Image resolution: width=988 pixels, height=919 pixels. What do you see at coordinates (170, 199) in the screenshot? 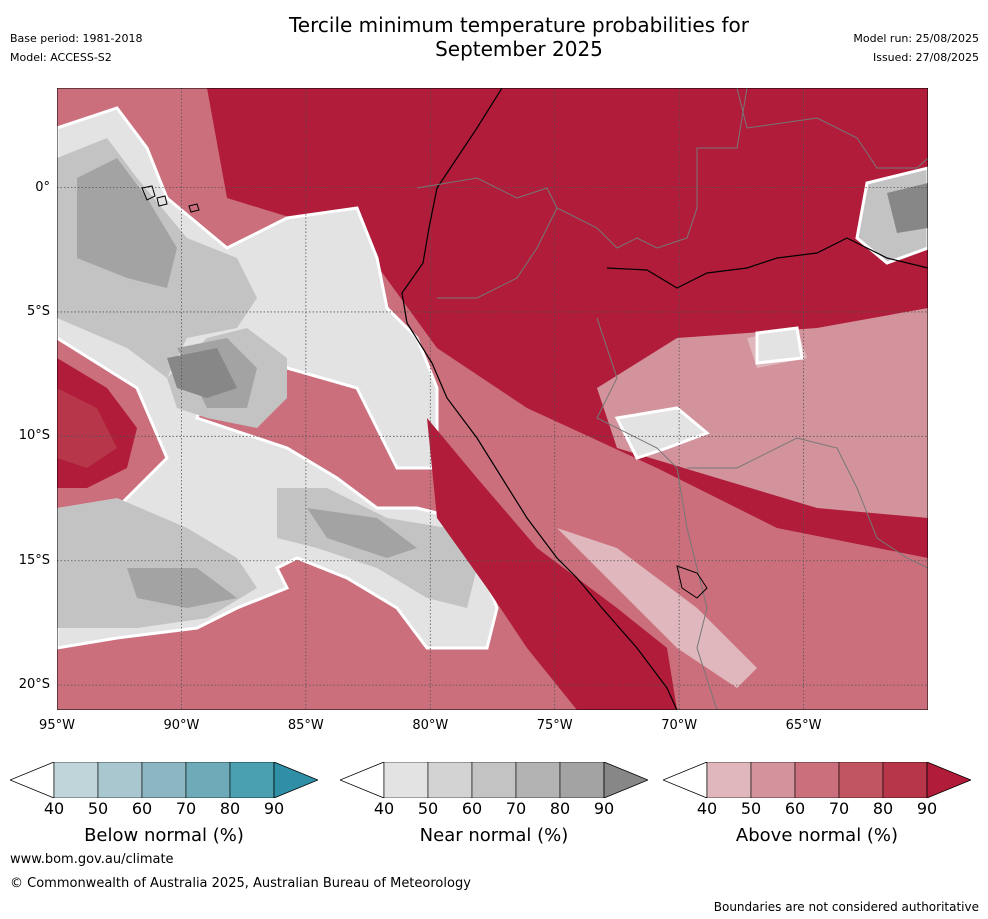
I see `galapagos-islands` at bounding box center [170, 199].